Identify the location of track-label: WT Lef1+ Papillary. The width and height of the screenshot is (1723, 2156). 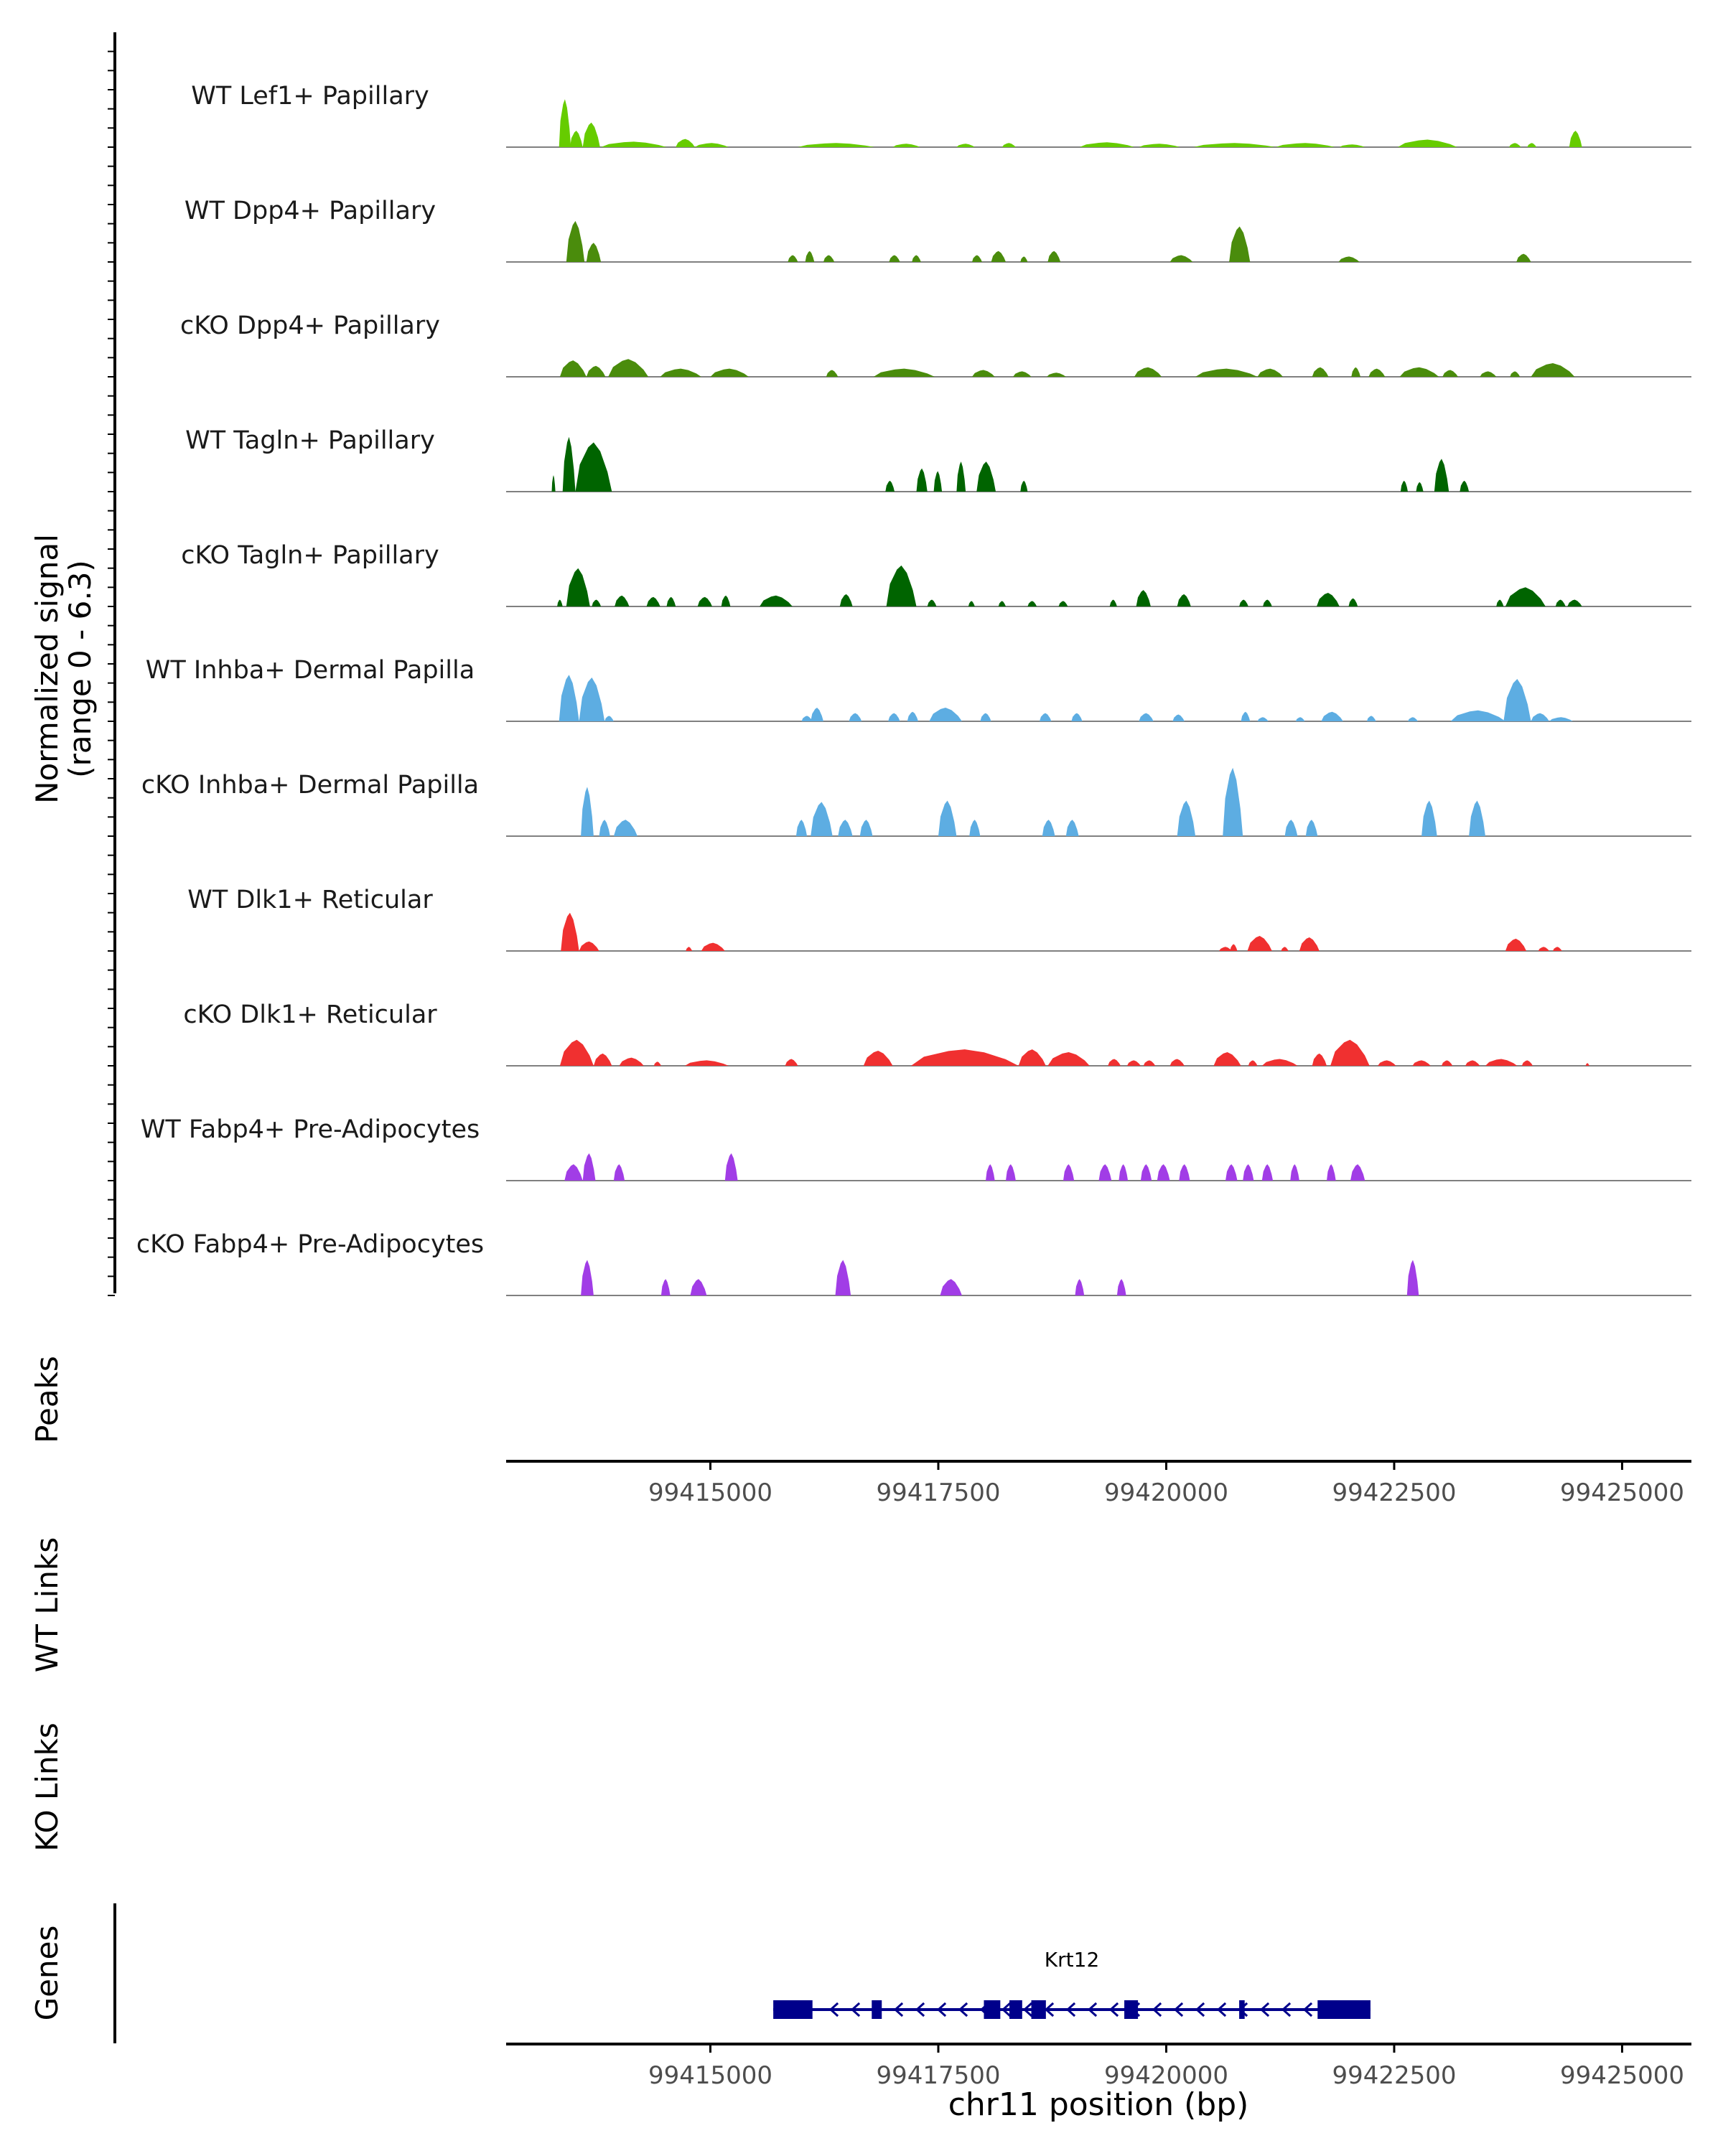
(310, 96).